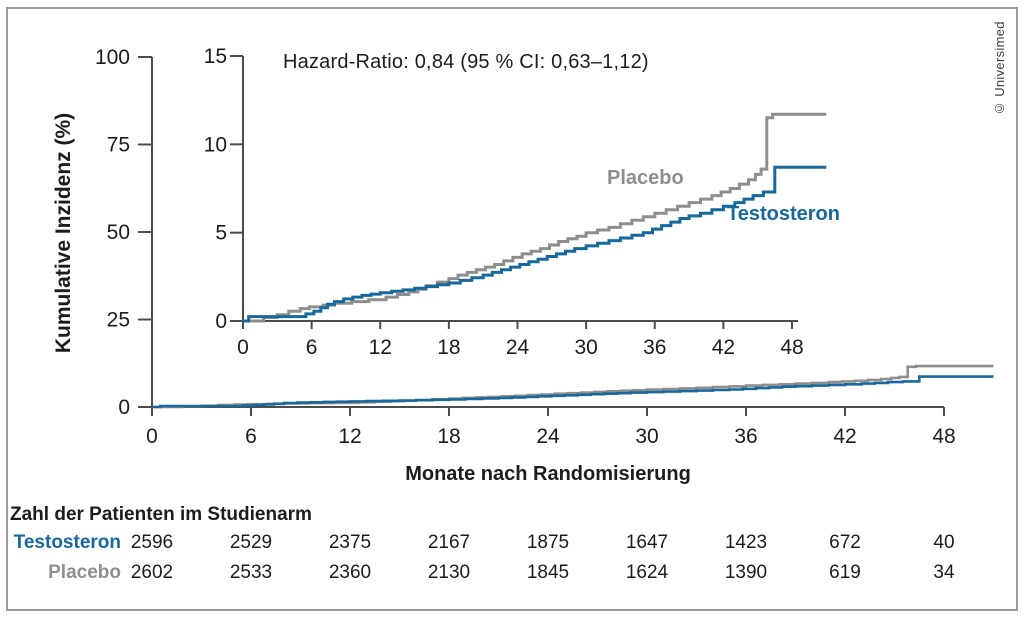 The height and width of the screenshot is (618, 1024). Describe the element at coordinates (63, 233) in the screenshot. I see `y-axis-title: Kumulative Inzidenz (%)` at that location.